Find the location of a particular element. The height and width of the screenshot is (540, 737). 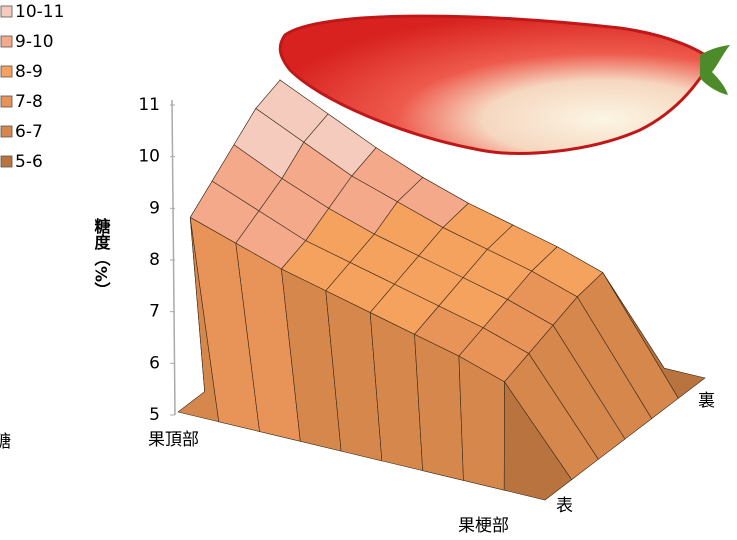

x-start-label: 果頂部 is located at coordinates (173, 440).